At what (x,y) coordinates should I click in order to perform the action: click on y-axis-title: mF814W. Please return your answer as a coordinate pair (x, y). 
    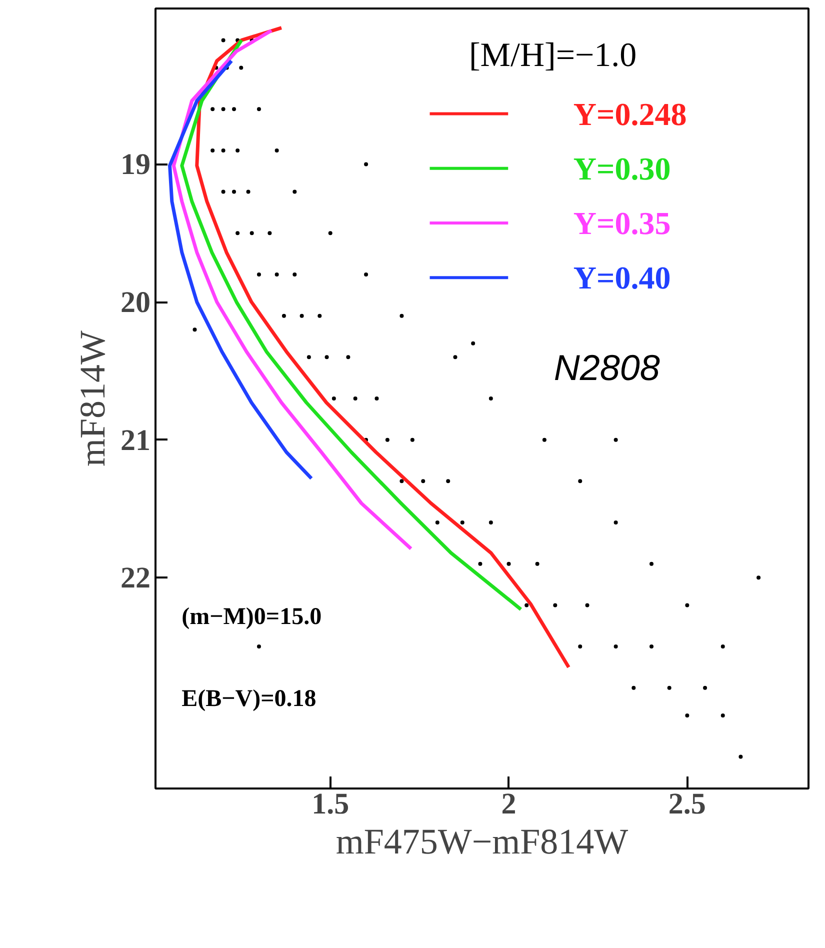
    Looking at the image, I should click on (92, 398).